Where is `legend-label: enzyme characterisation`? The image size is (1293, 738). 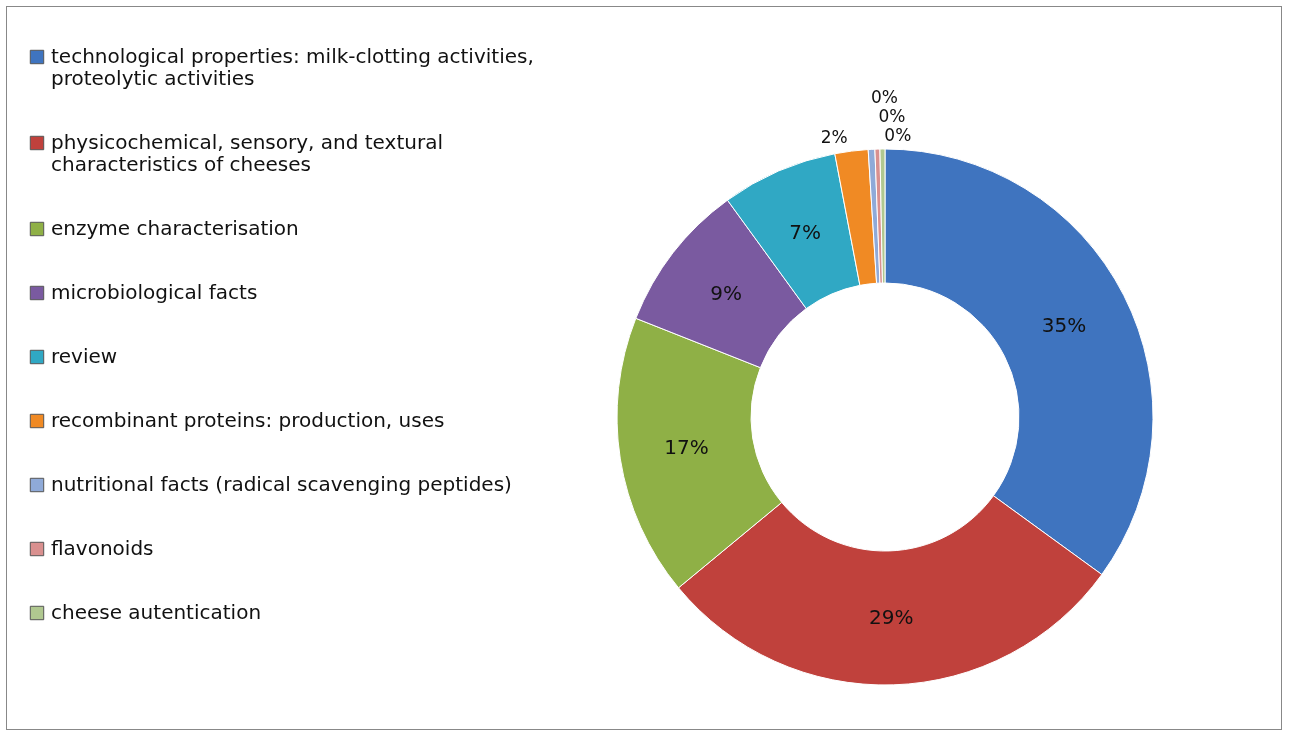
legend-label: enzyme characterisation is located at coordinates (175, 228).